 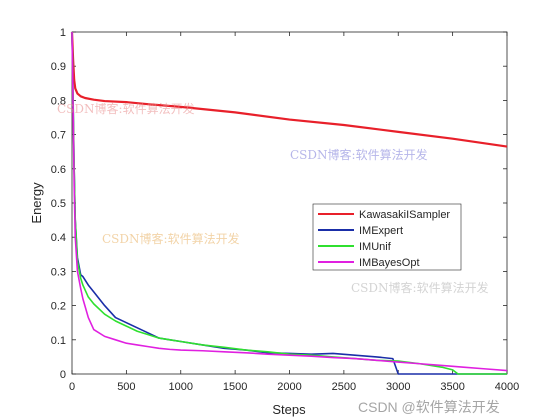 I want to click on y-tick-label: 0, so click(x=63, y=375).